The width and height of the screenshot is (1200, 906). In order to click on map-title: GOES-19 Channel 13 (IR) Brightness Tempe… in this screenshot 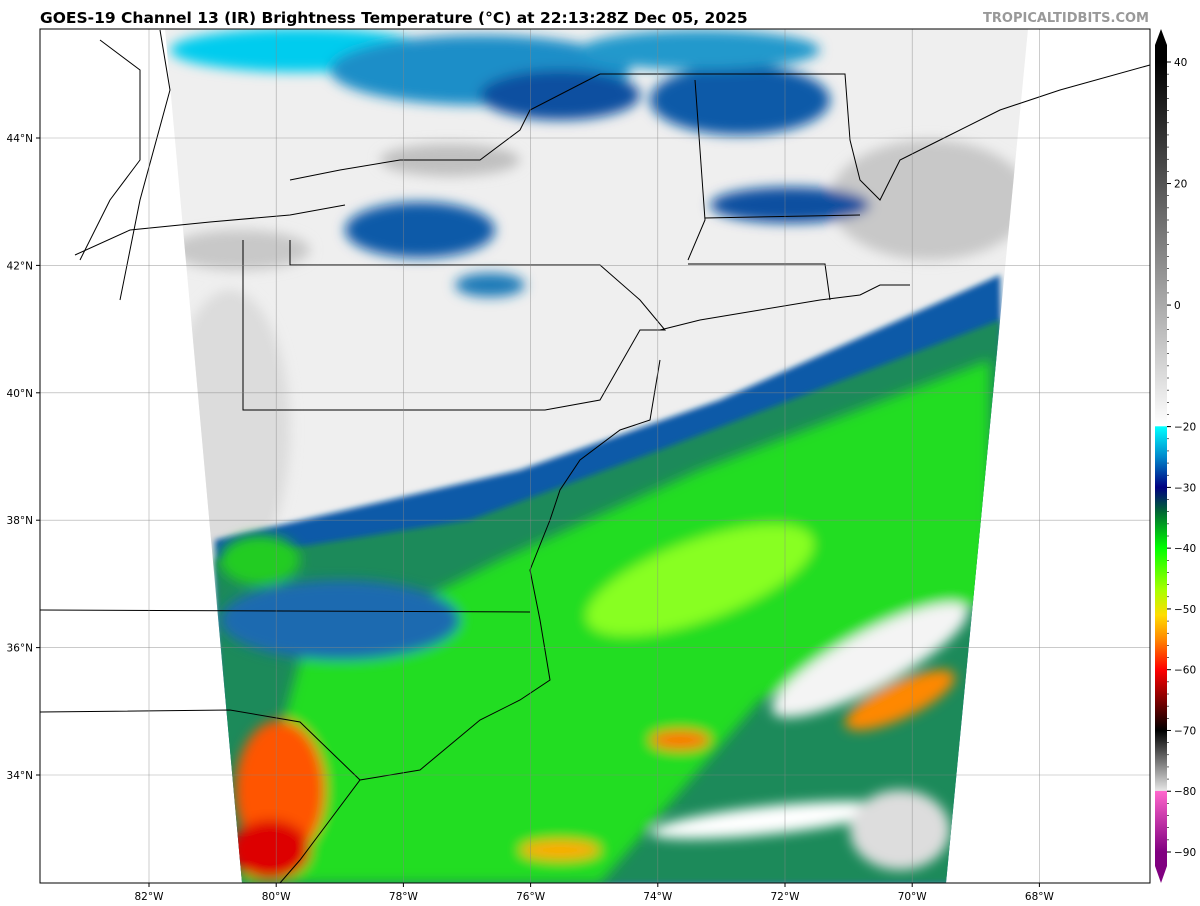, I will do `click(394, 18)`.